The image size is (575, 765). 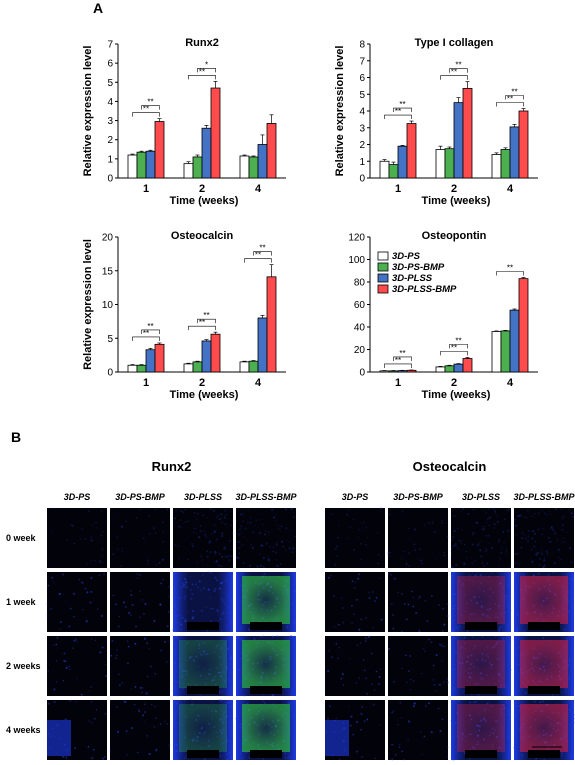 I want to click on y-tick-label: 8, so click(x=362, y=45).